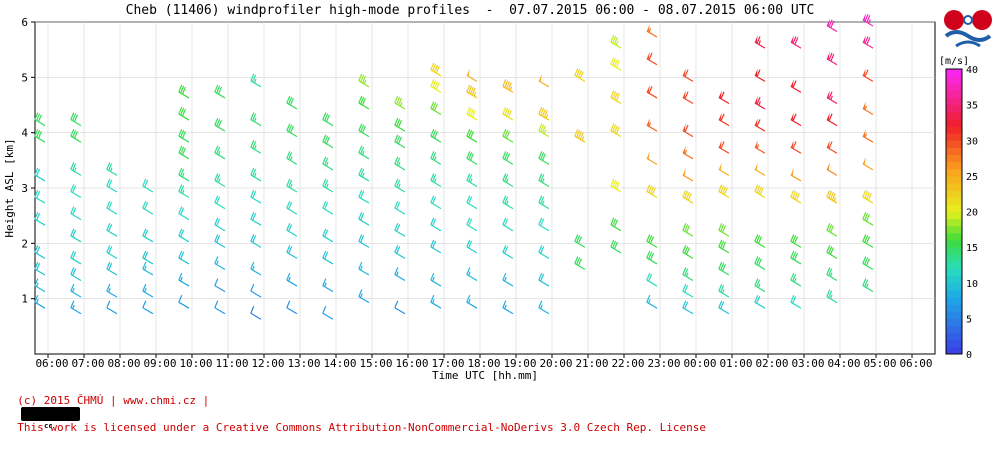  I want to click on colorbar-tick-label: 40, so click(972, 70).